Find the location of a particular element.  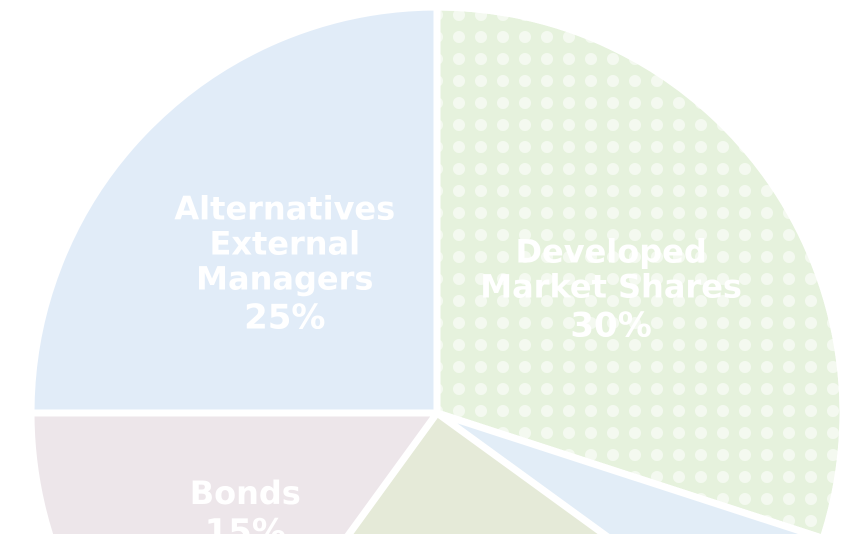

slice-value-label-developed-market-shares: 30% is located at coordinates (610, 326).